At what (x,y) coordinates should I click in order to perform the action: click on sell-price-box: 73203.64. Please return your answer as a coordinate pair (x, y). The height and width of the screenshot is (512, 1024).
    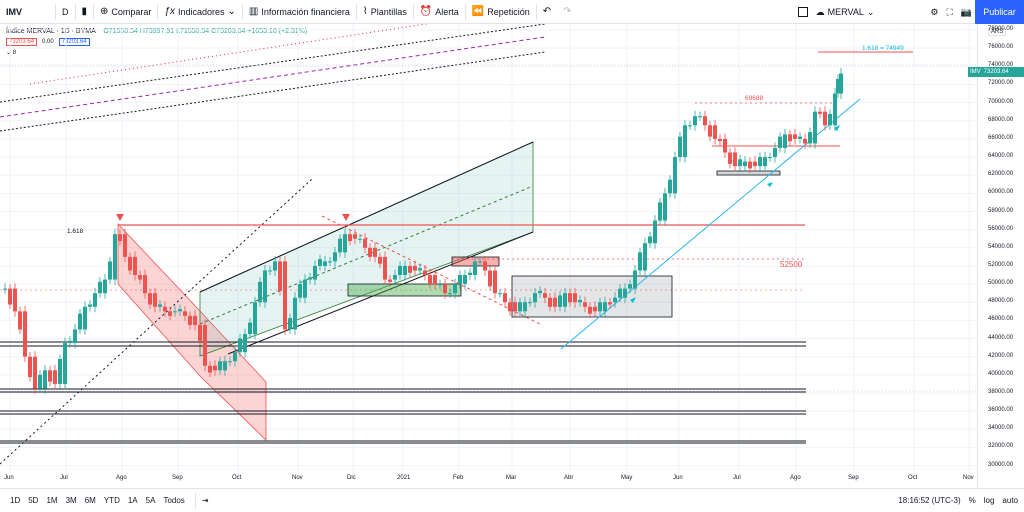
    Looking at the image, I should click on (22, 42).